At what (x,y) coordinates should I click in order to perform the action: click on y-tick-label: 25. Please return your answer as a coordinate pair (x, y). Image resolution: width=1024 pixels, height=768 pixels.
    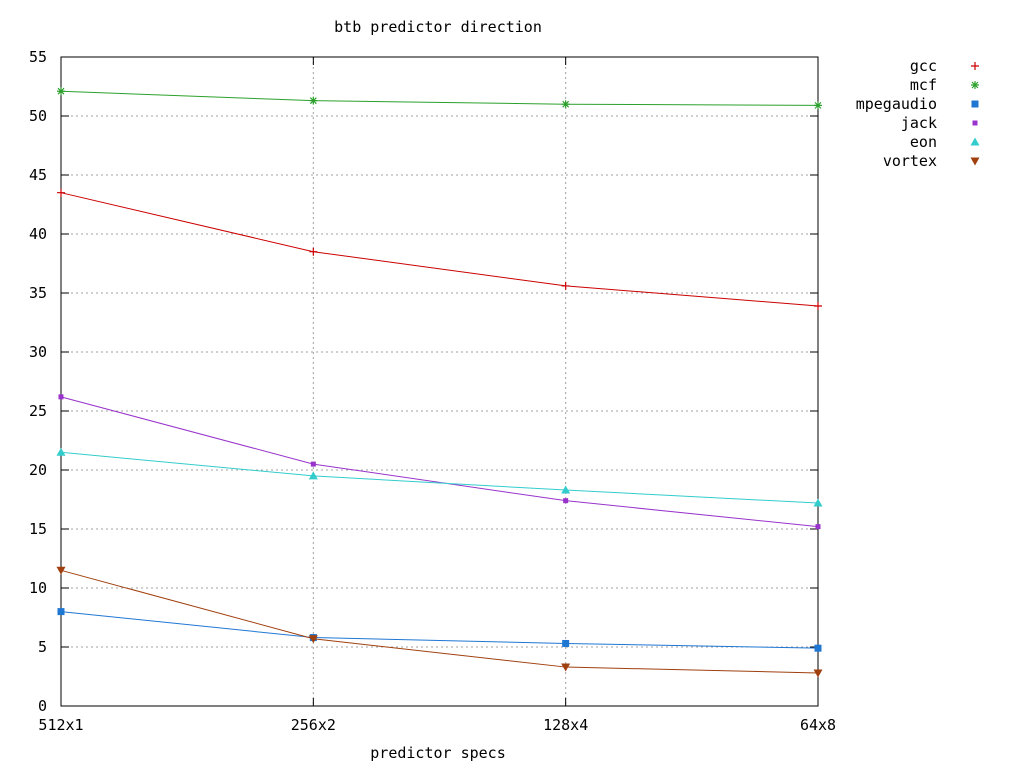
    Looking at the image, I should click on (38, 411).